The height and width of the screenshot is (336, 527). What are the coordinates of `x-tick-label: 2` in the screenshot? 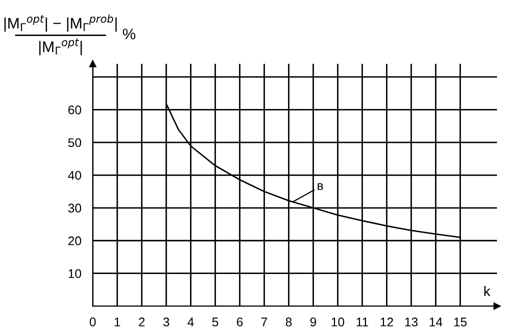 It's located at (141, 322).